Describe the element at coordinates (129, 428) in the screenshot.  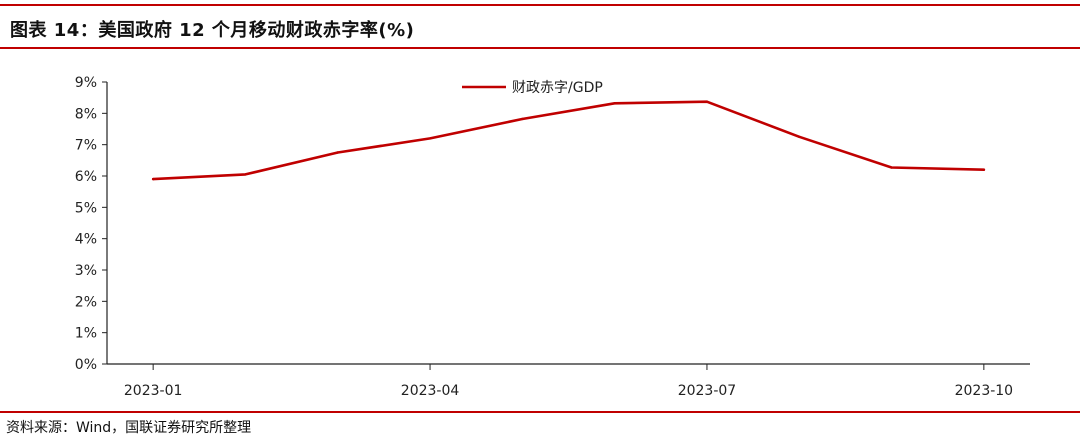
I see `source-note: 资料来源：Wind，国联证券研究所整理` at that location.